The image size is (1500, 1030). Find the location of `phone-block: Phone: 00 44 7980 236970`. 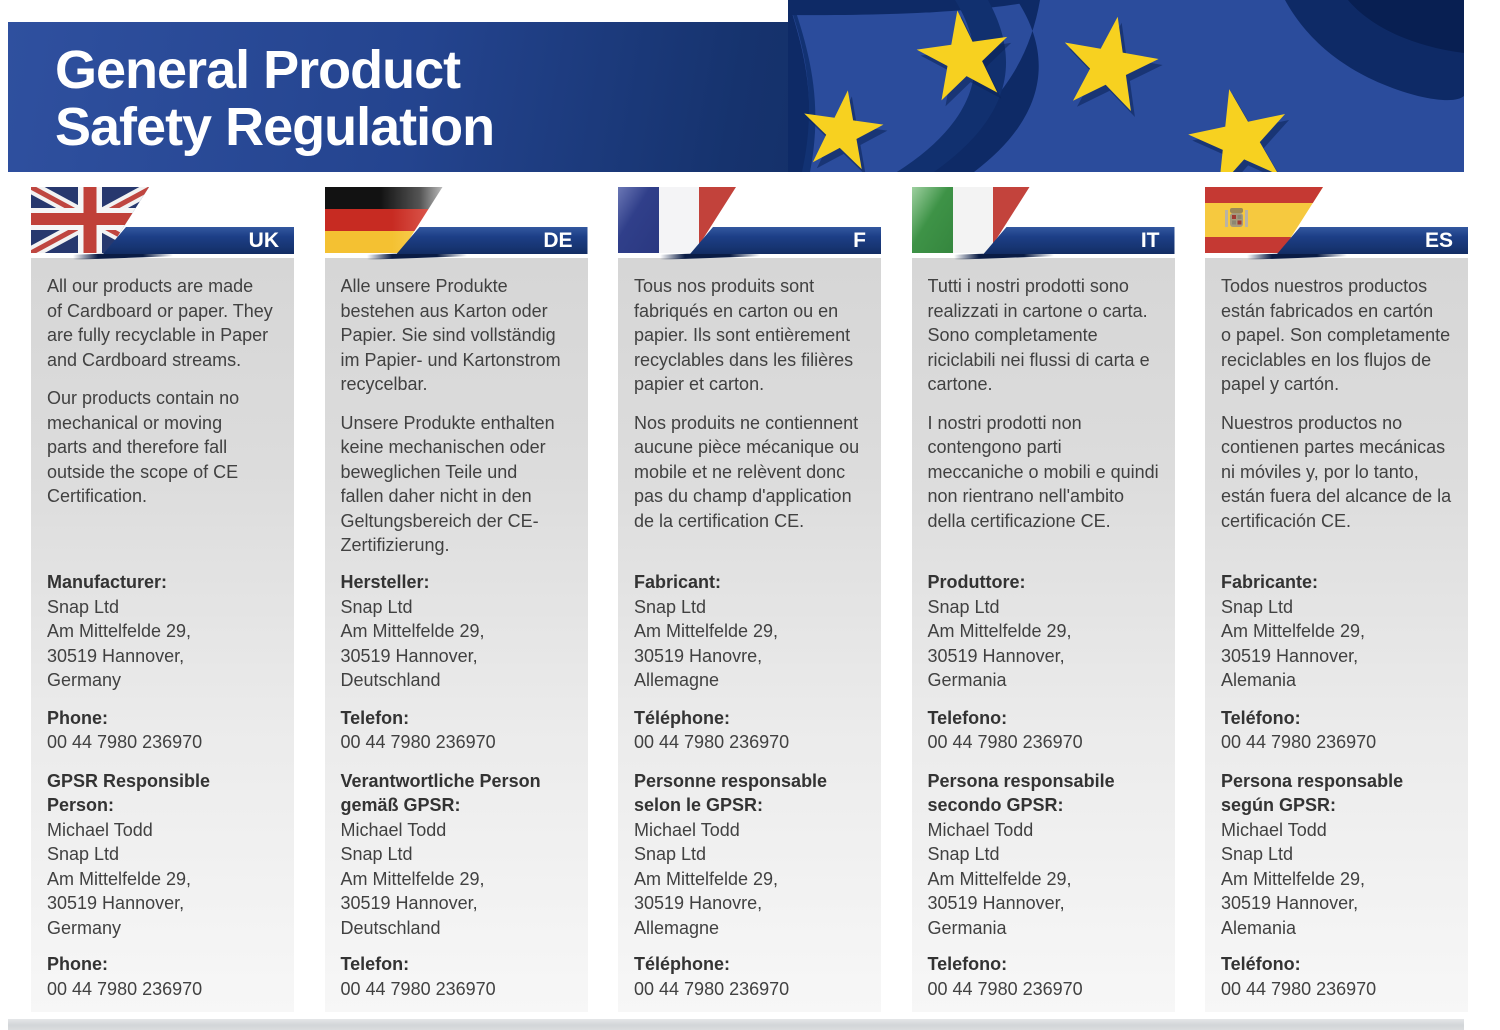

phone-block: Phone: 00 44 7980 236970 is located at coordinates (166, 730).